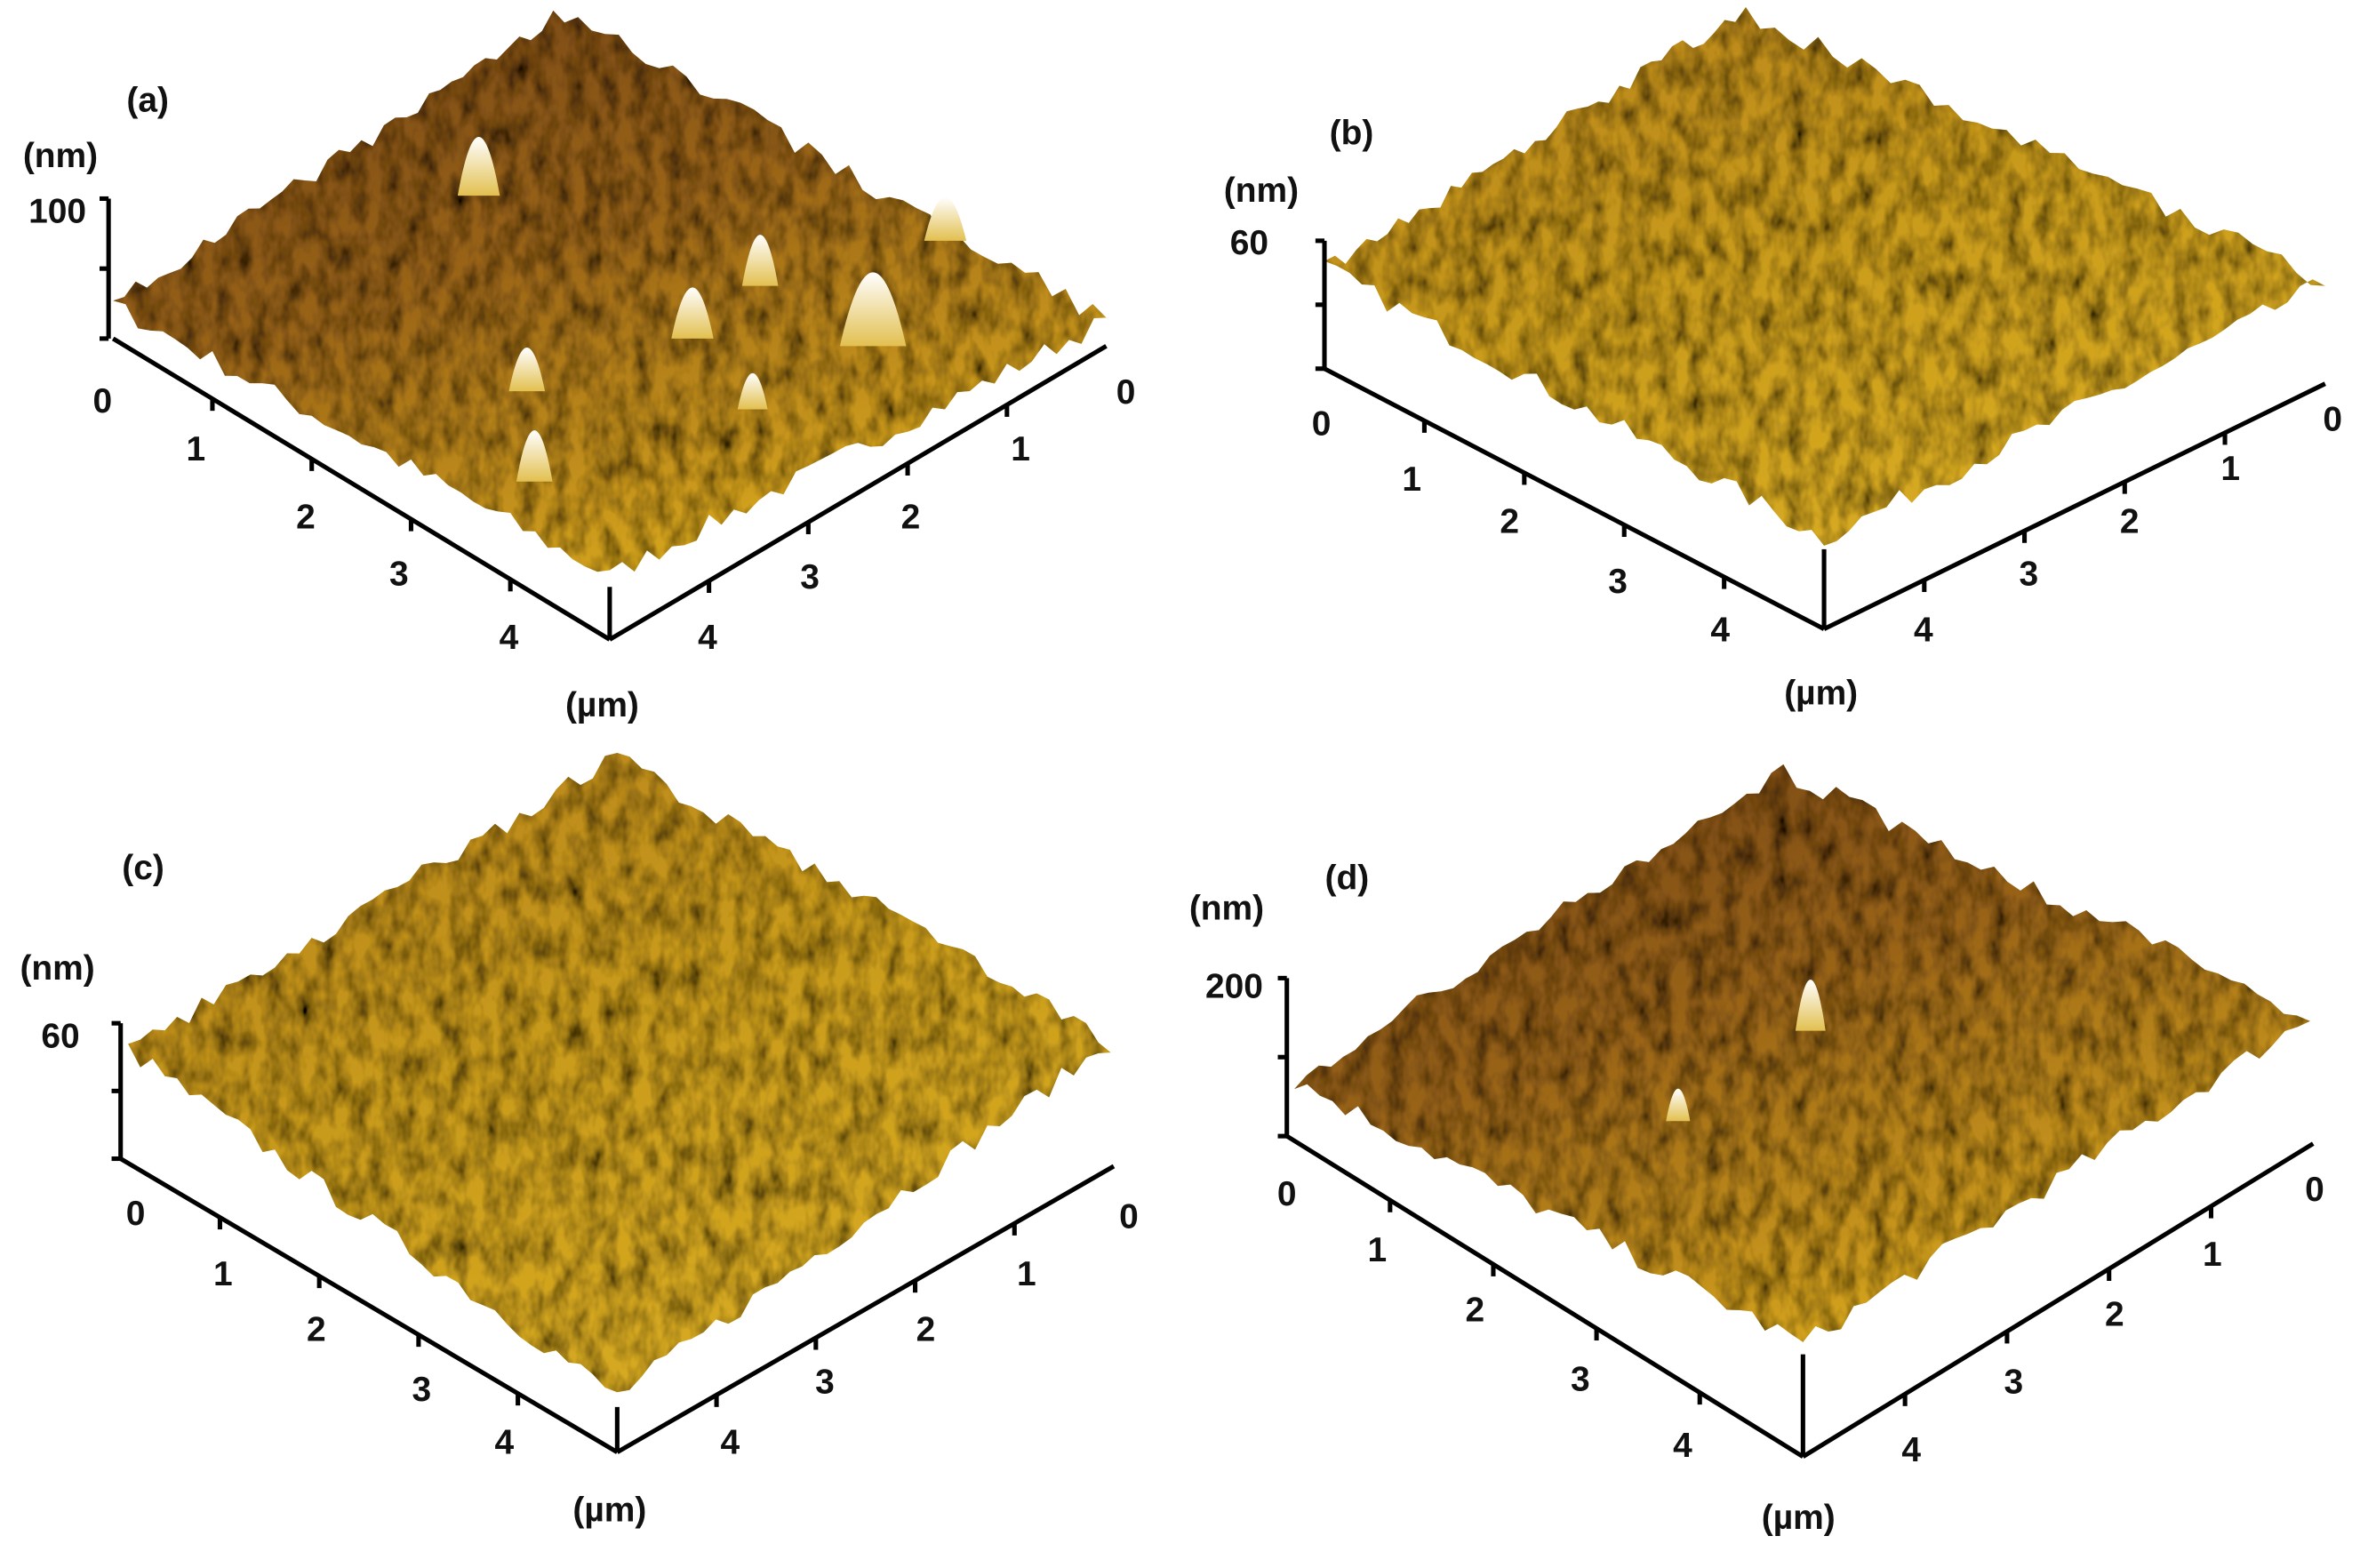 The width and height of the screenshot is (2360, 1568). Describe the element at coordinates (1234, 987) in the screenshot. I see `z-tick-label: 200` at that location.